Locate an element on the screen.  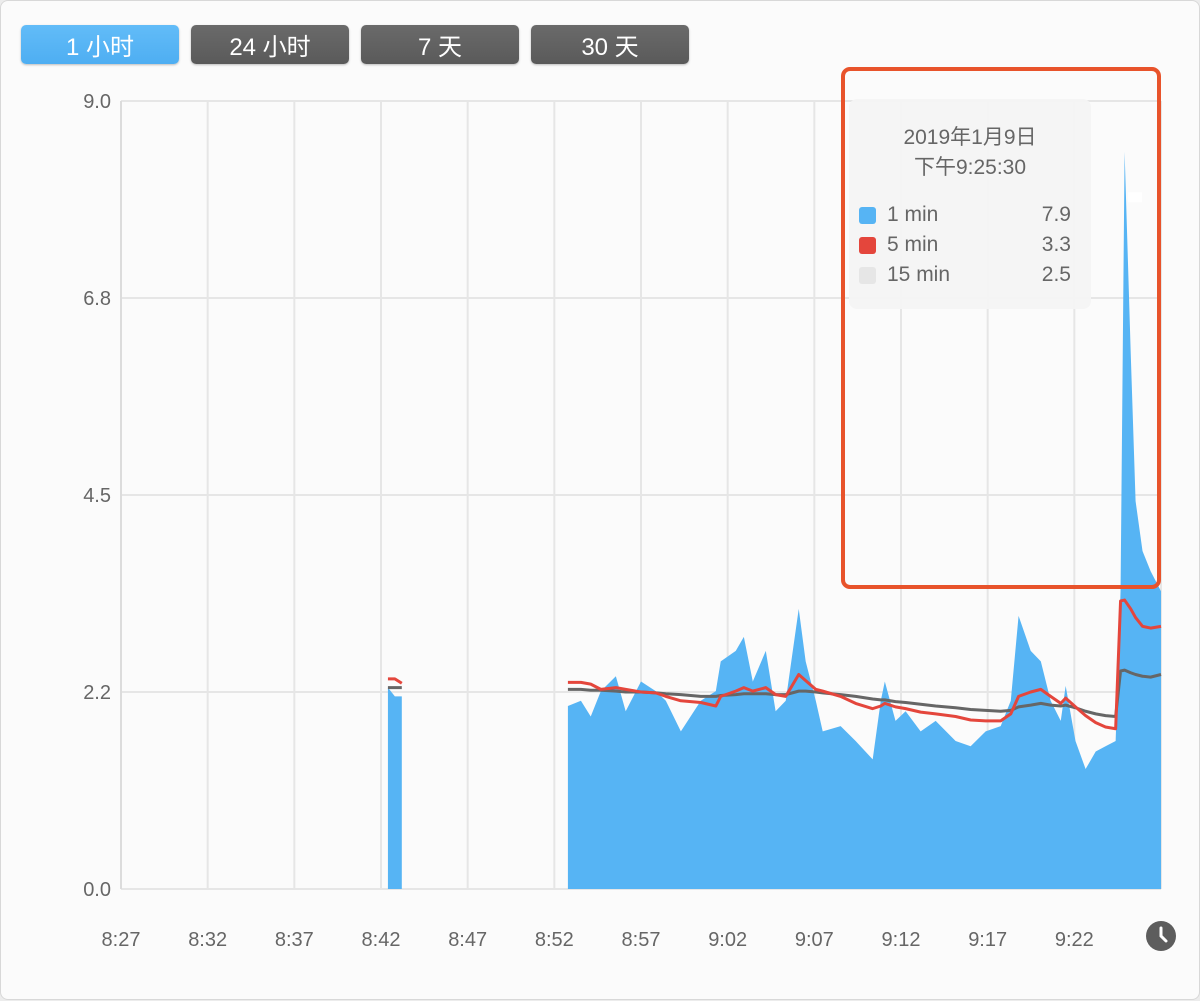
range-30-days-button: 30 天 is located at coordinates (610, 44).